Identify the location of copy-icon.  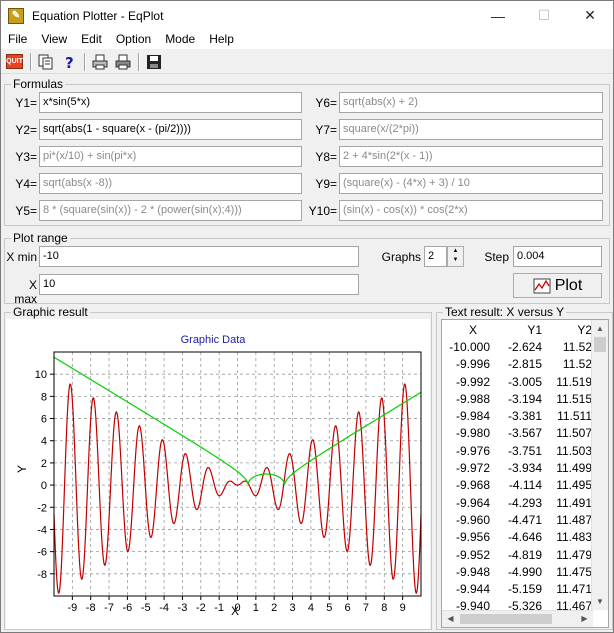
(45, 61).